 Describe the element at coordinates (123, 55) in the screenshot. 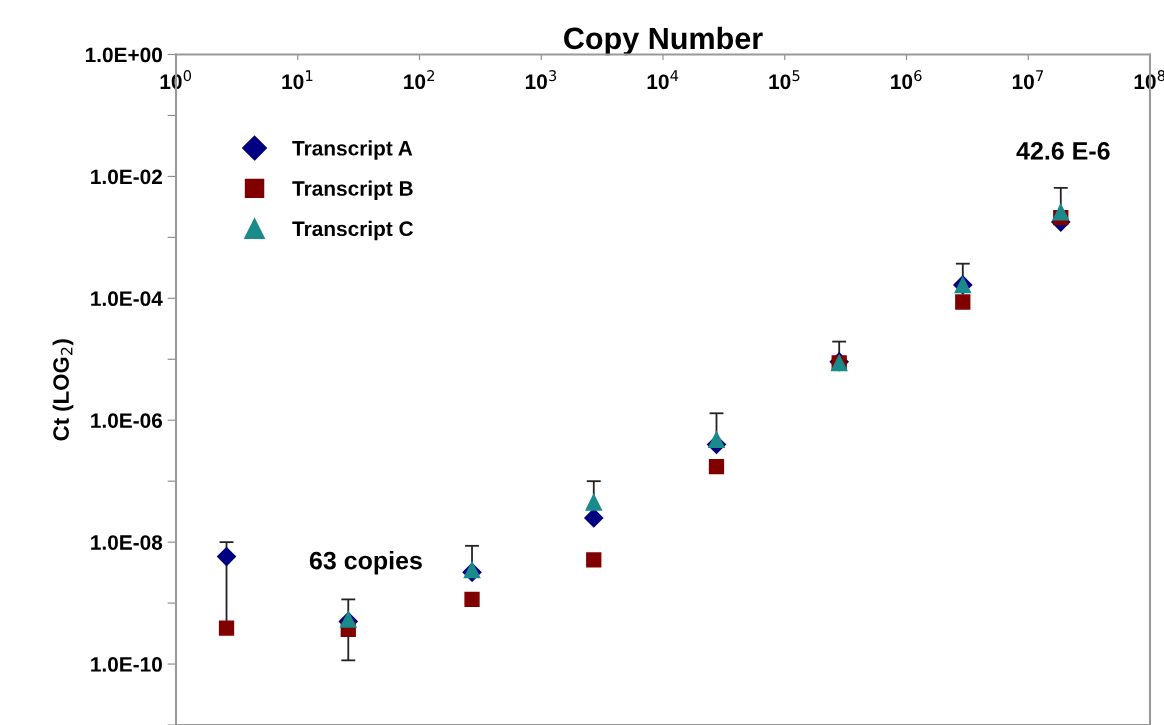

I see `y-tick-label: 1.0E+00` at that location.